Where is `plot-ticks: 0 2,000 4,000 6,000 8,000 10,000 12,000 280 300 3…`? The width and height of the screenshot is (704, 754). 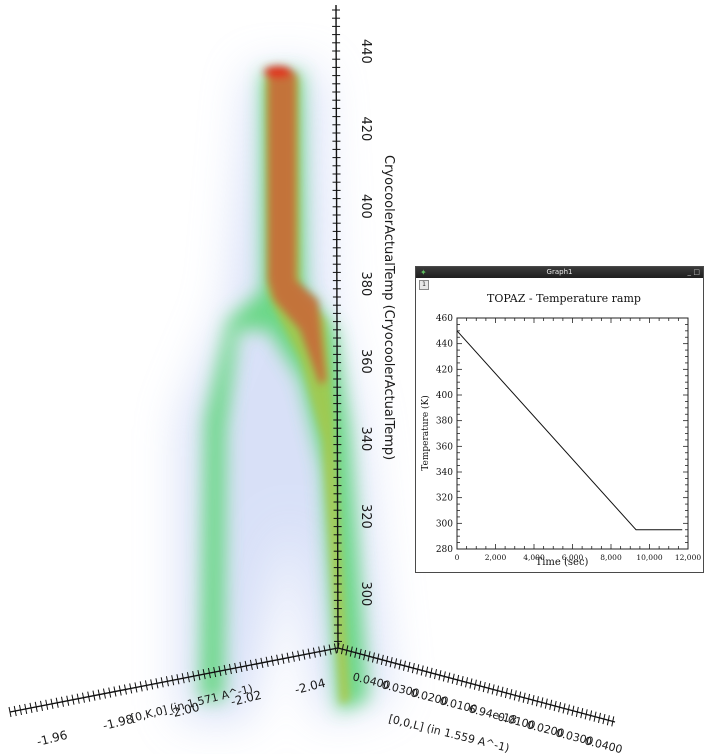
plot-ticks: 0 2,000 4,000 6,000 8,000 10,000 12,000 280 300 3… is located at coordinates (569, 438).